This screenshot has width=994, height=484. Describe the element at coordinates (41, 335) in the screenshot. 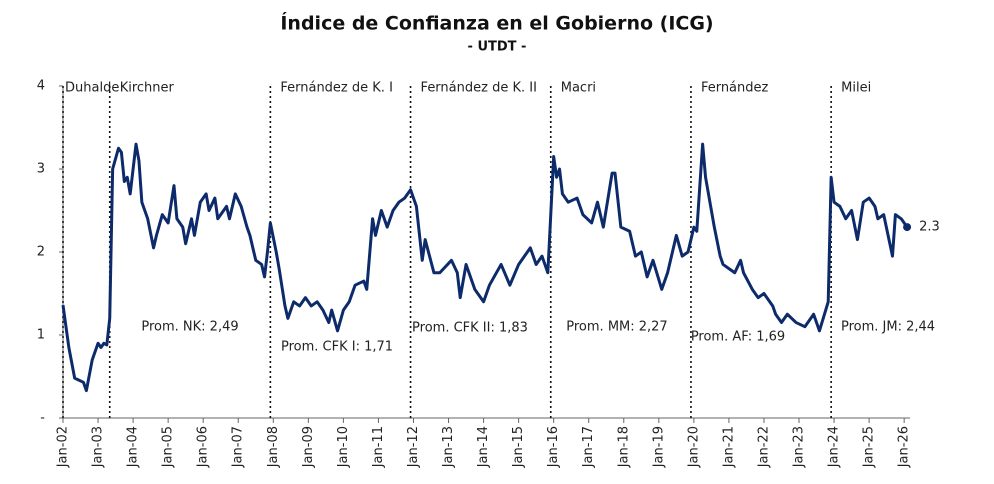

I see `y-tick-label: 1` at that location.